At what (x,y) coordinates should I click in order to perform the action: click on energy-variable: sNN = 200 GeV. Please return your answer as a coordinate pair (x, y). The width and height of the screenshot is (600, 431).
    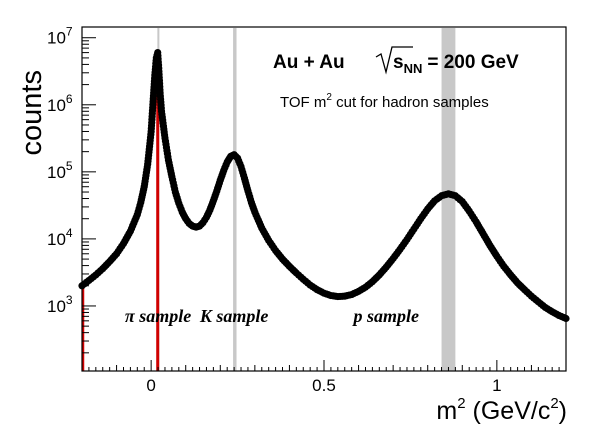
    Looking at the image, I should click on (456, 64).